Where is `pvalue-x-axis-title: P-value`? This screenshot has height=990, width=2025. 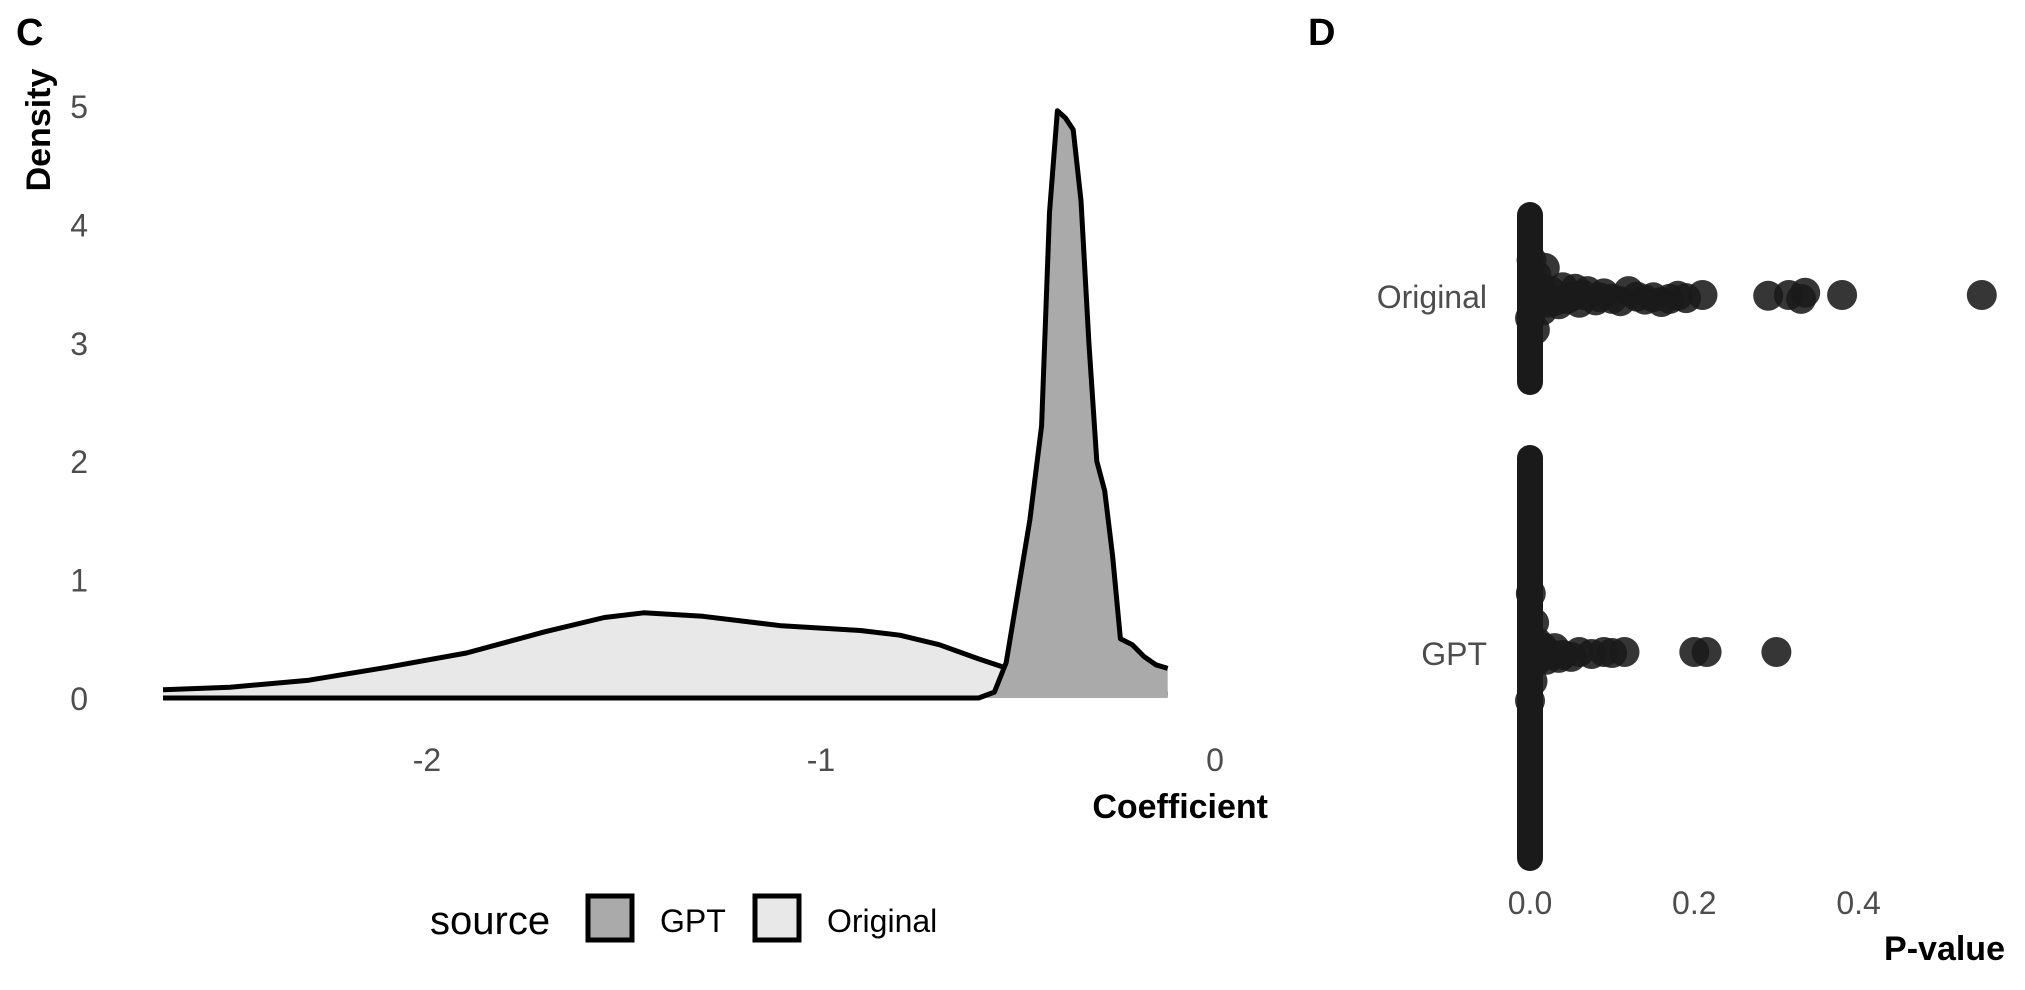 pvalue-x-axis-title: P-value is located at coordinates (1944, 949).